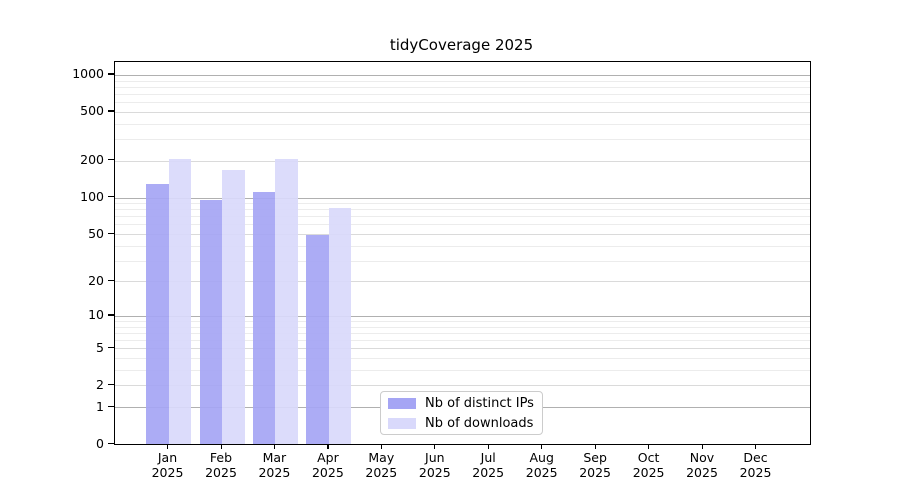 This screenshot has height=500, width=900. Describe the element at coordinates (221, 446) in the screenshot. I see `x-tick-mark-feb` at that location.